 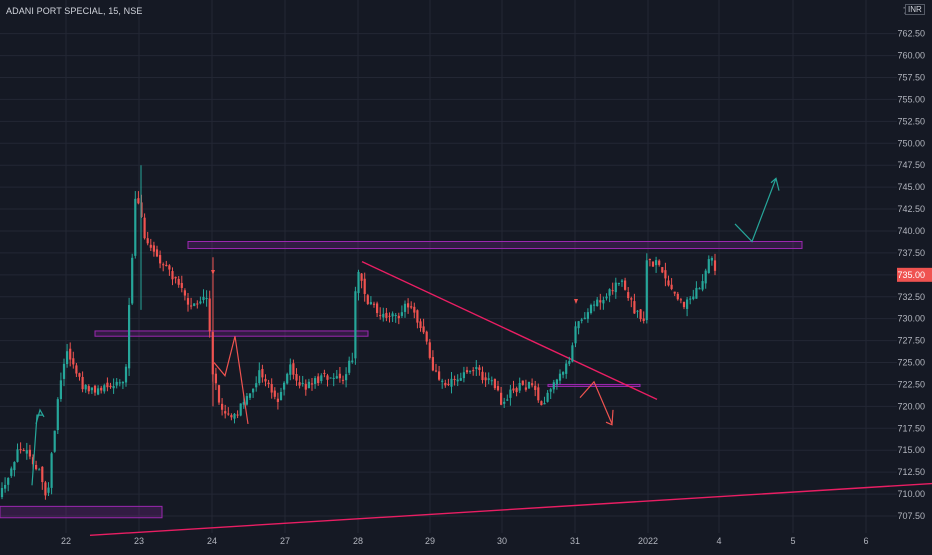 I want to click on trend-line, so click(x=509, y=330).